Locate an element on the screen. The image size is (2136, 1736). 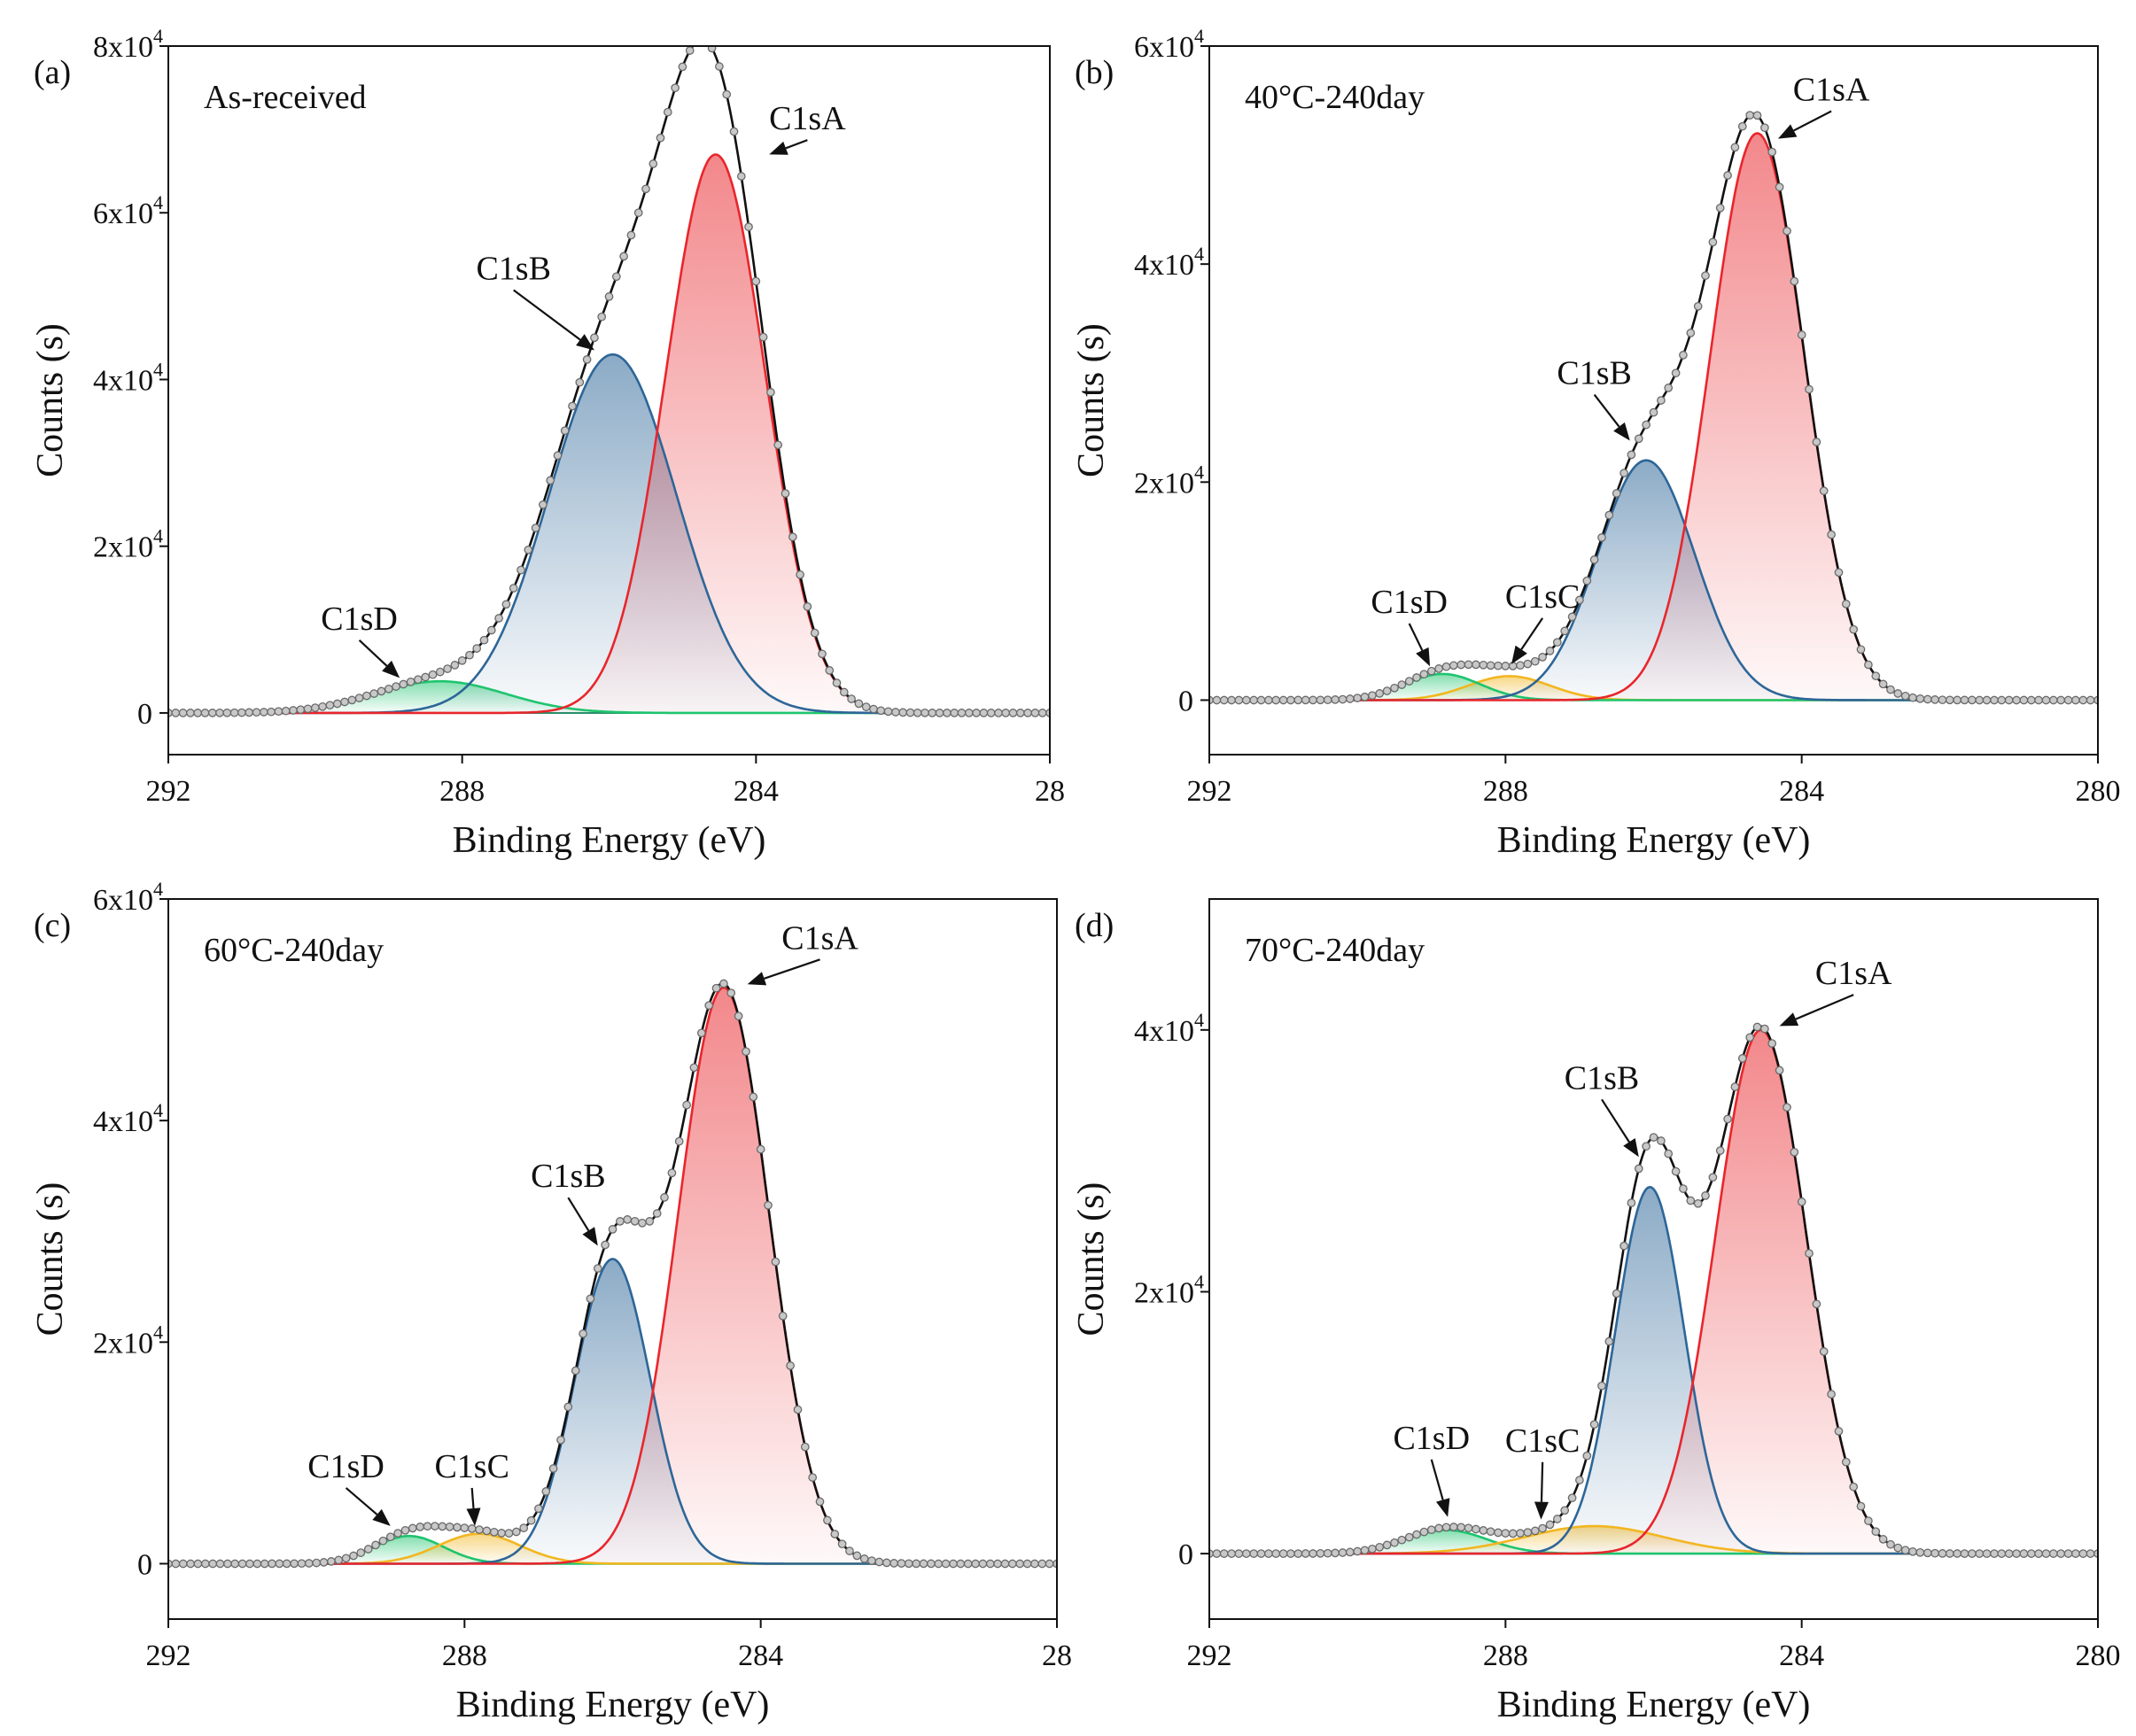
arrow-head is located at coordinates (1789, 1020).